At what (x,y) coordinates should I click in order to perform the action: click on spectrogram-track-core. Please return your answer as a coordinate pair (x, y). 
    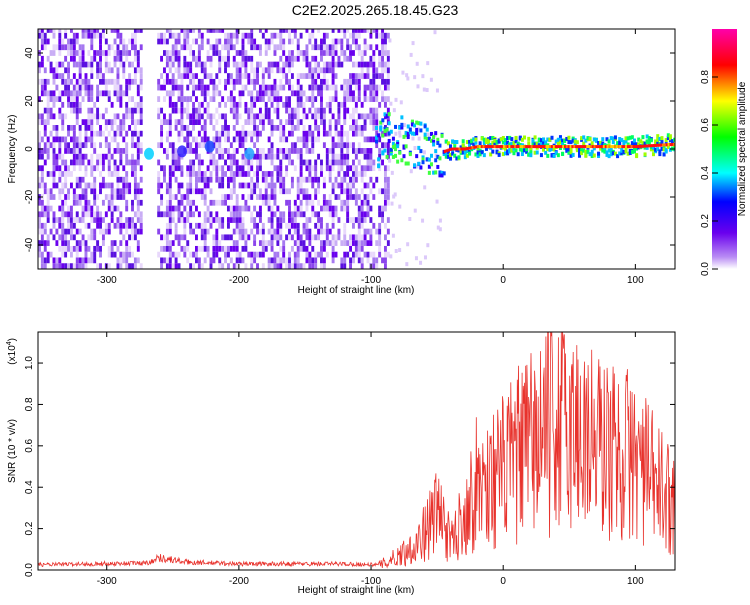
    Looking at the image, I should click on (582, 147).